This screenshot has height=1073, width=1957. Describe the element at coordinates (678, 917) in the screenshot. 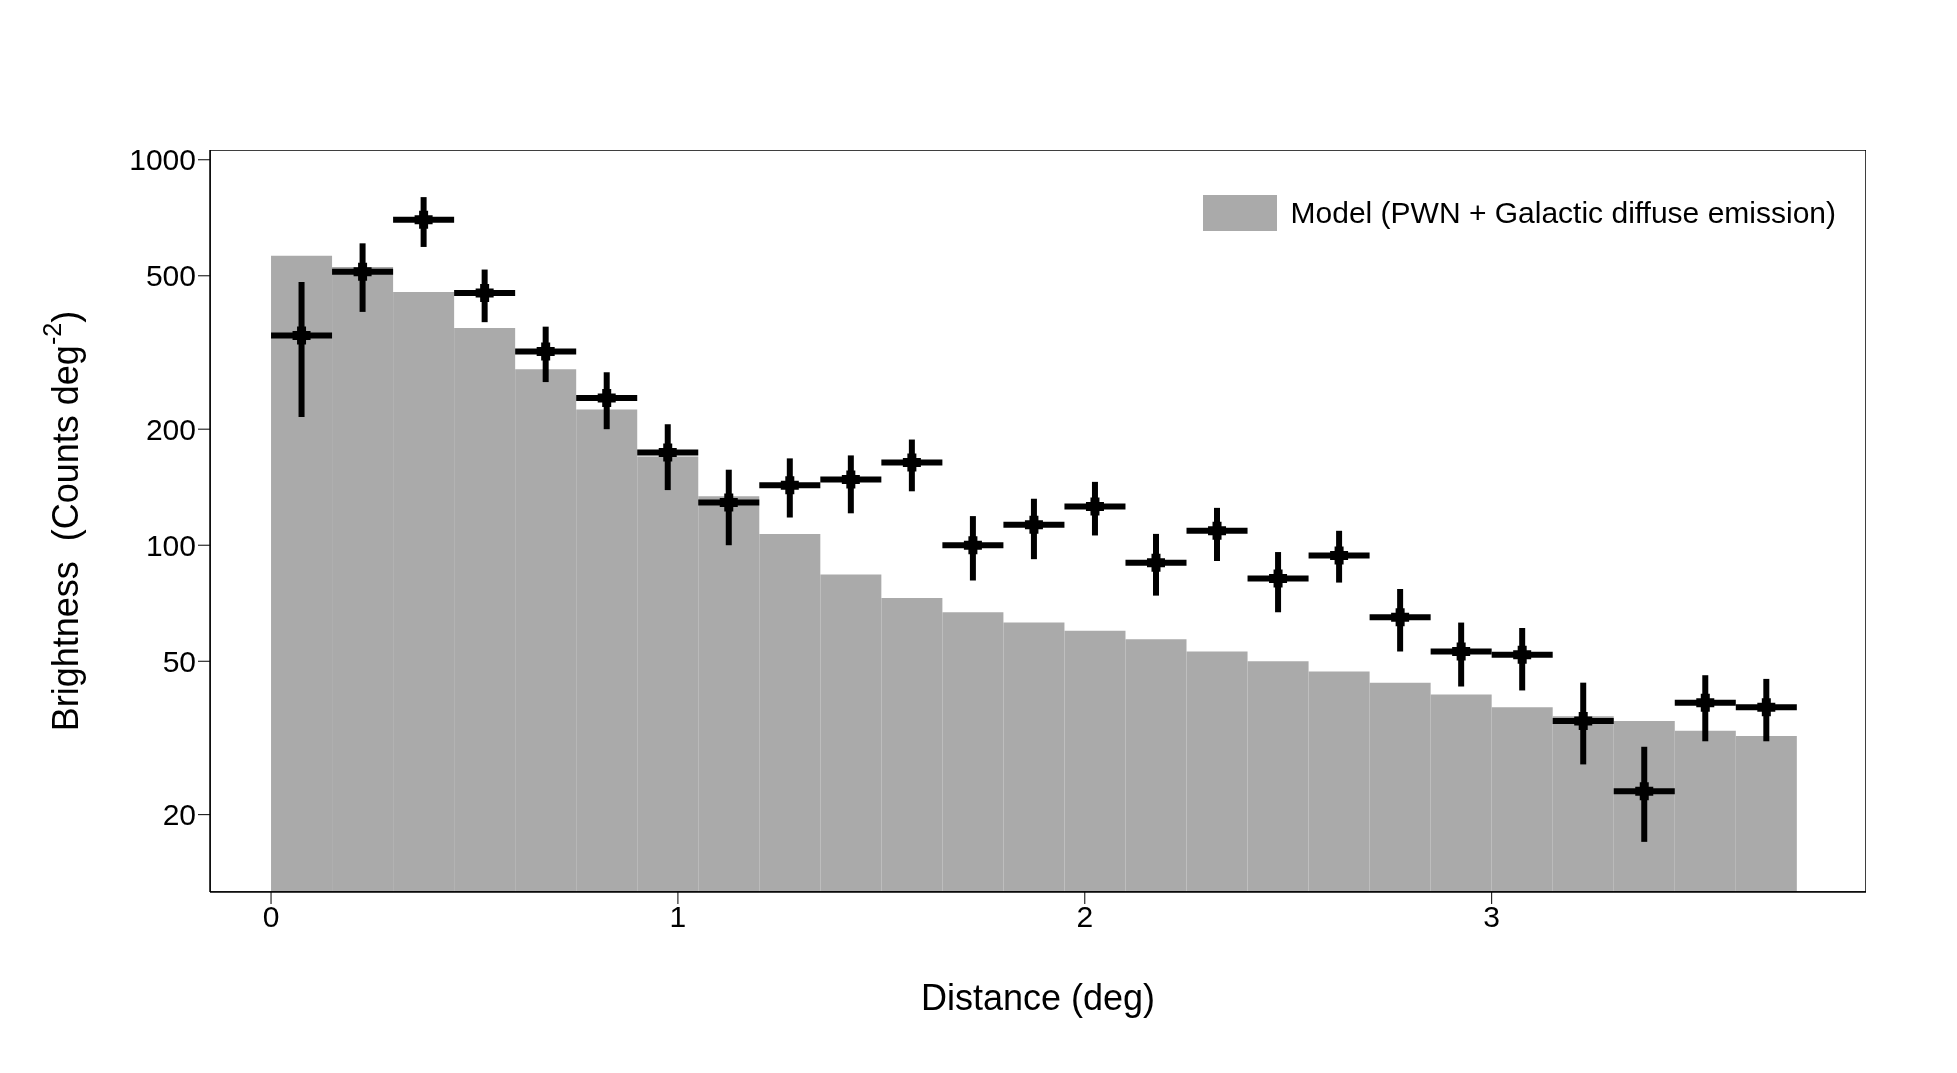

I see `x-tick-label: 1` at that location.